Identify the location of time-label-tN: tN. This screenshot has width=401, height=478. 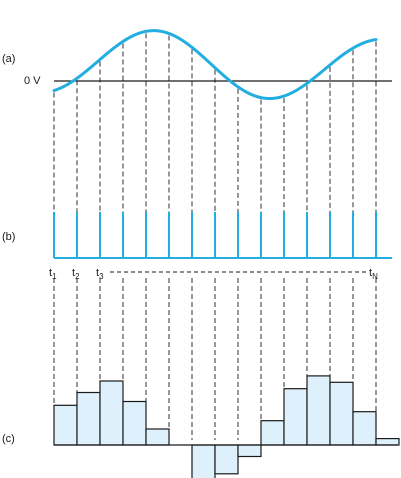
(373, 274).